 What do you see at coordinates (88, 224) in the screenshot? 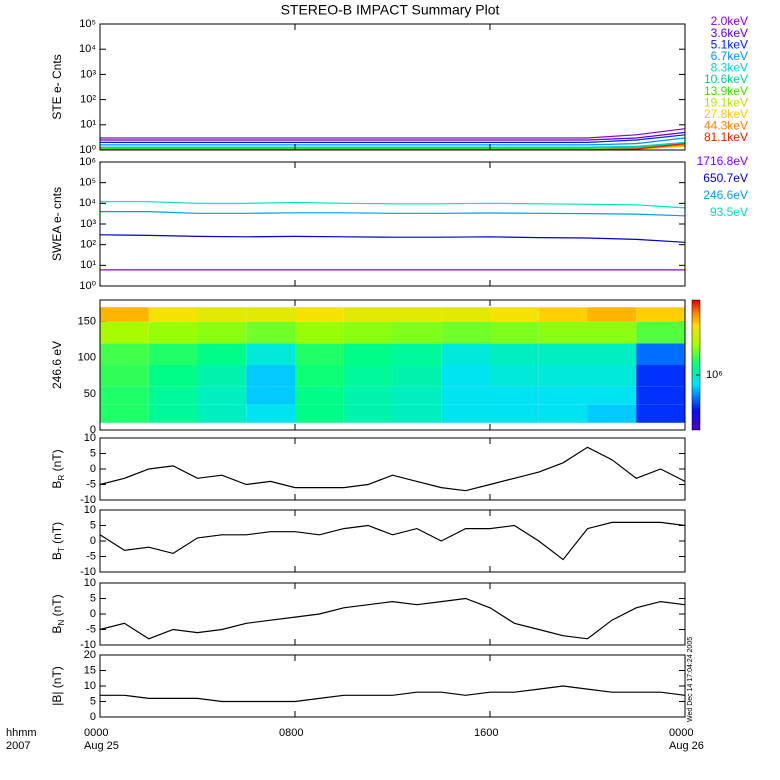
I see `y-tick-label: 10³` at bounding box center [88, 224].